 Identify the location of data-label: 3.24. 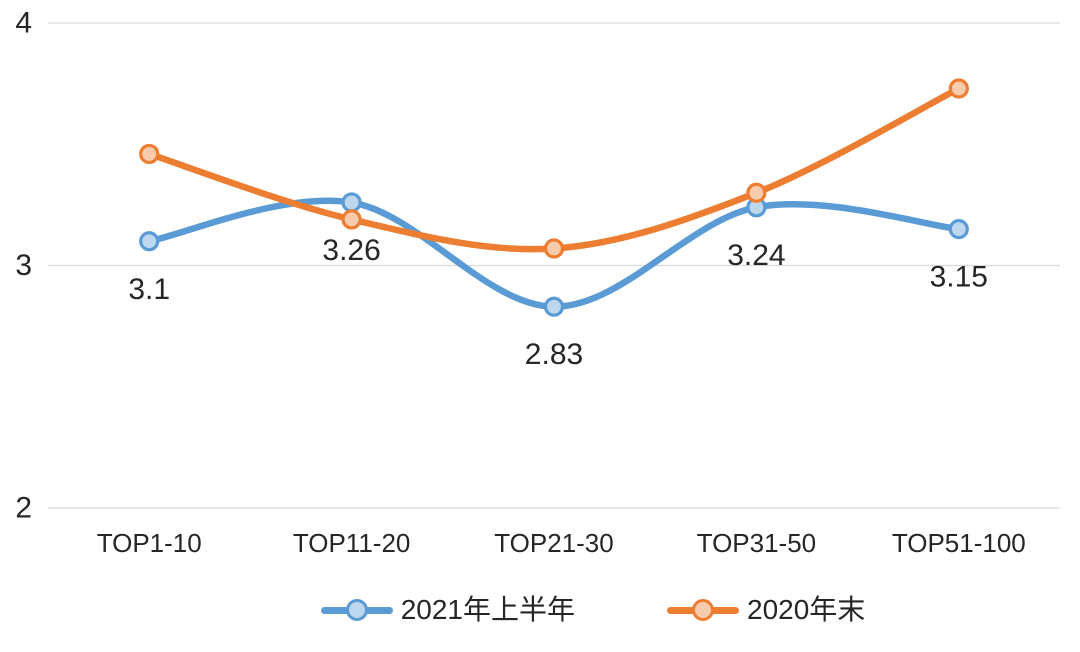
(756, 255).